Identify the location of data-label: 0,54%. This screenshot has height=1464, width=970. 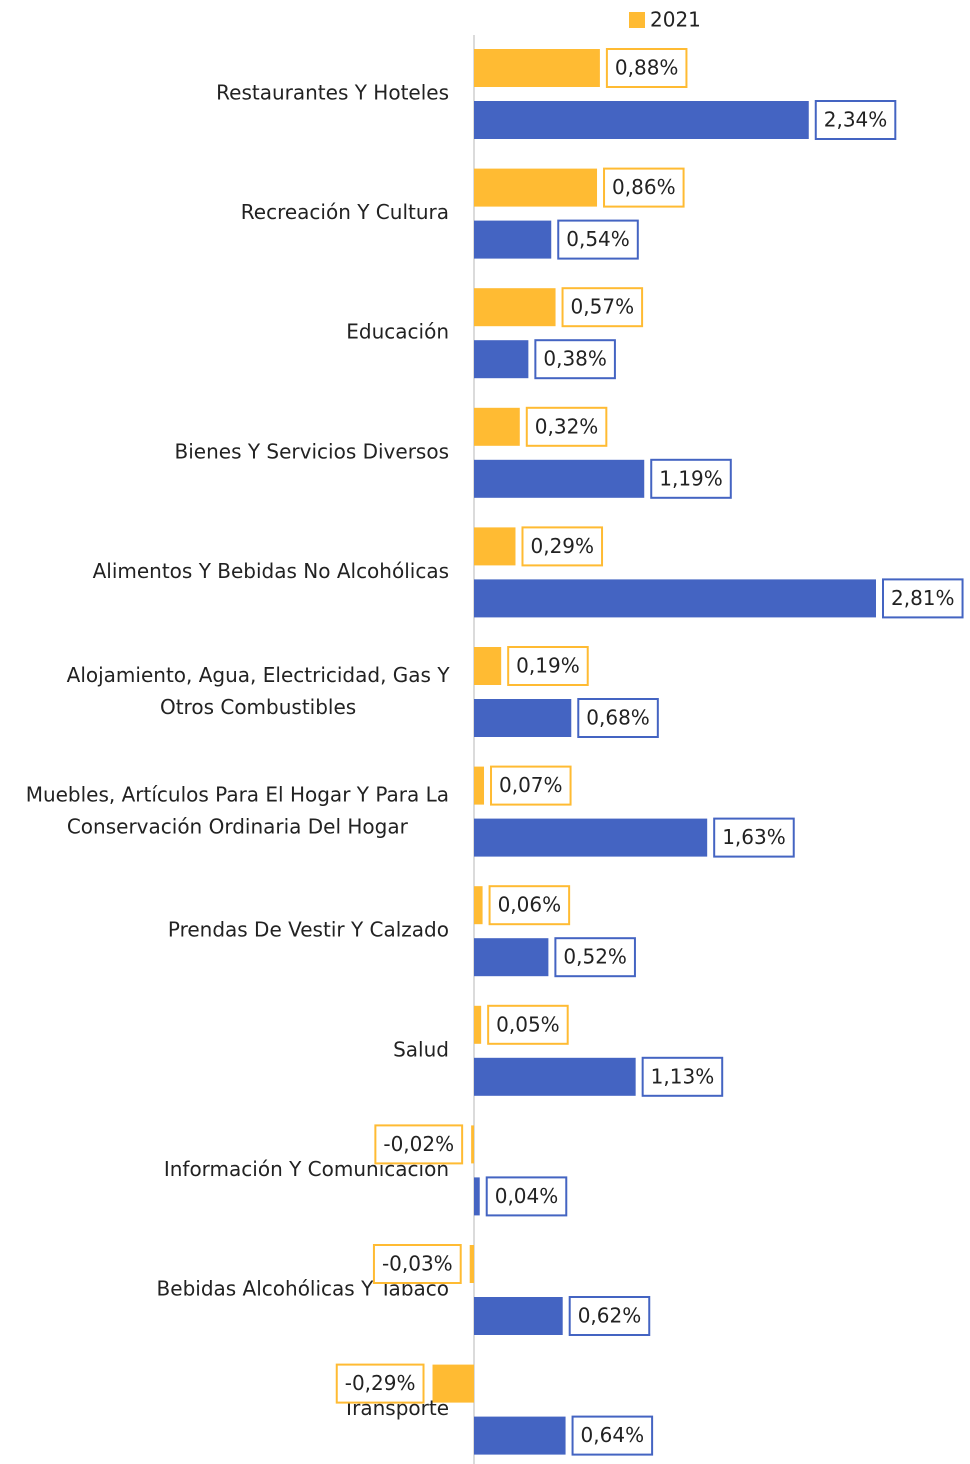
(598, 239).